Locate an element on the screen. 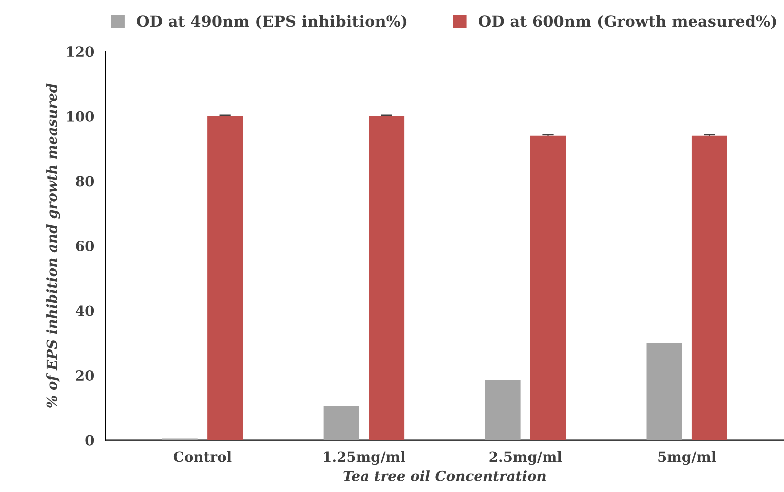  x-tick-label: 2.5mg/ml is located at coordinates (526, 458).